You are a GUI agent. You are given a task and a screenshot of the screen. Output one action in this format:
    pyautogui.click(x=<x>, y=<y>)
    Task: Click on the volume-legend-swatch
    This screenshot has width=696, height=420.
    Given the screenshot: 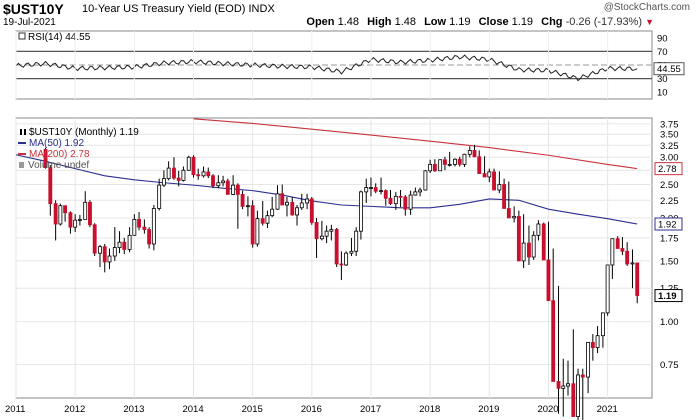 What is the action you would take?
    pyautogui.click(x=21, y=165)
    